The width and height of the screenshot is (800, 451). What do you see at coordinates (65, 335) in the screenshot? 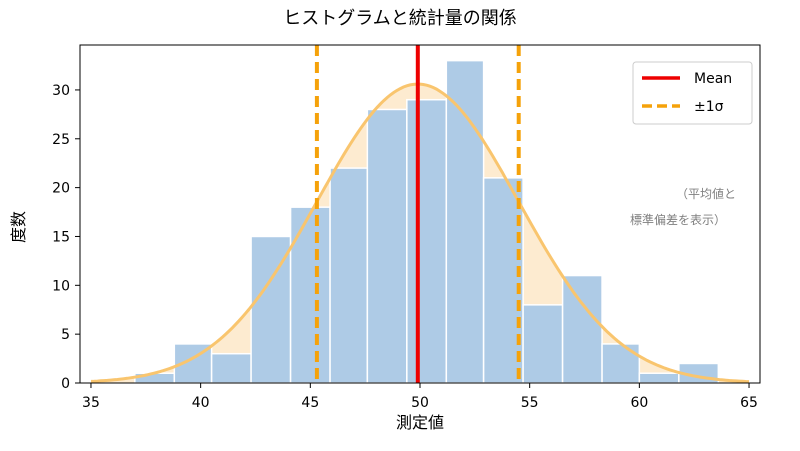
I see `y-tick-label: 5` at bounding box center [65, 335].